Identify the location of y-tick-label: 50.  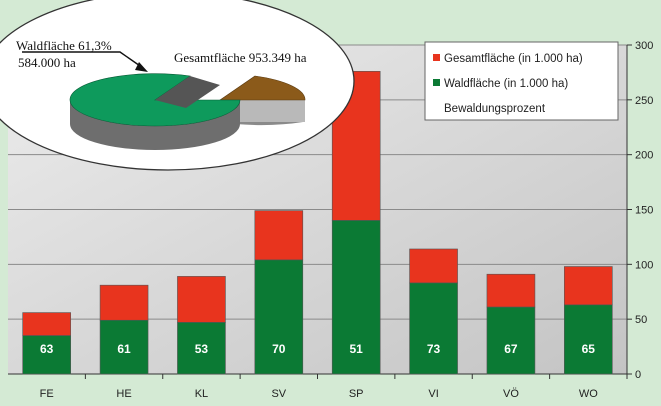
(641, 320).